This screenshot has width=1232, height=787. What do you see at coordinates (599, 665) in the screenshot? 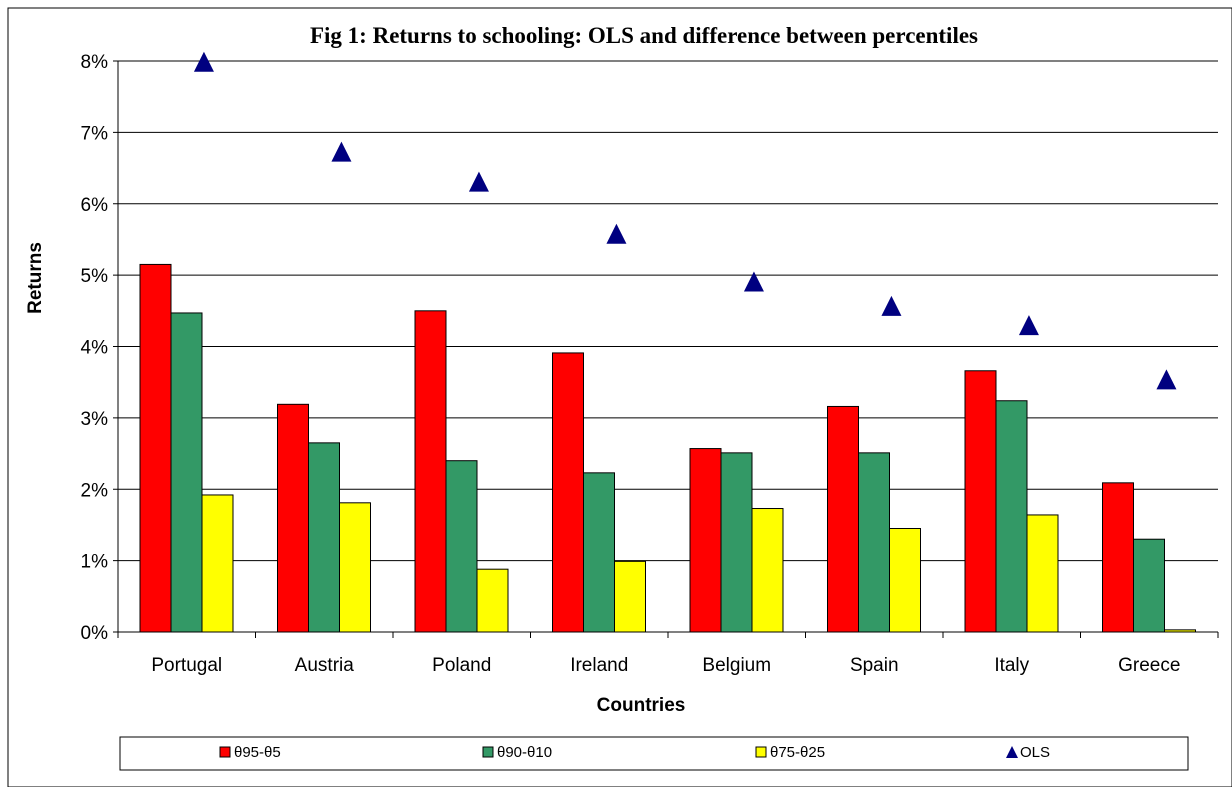
I see `x-tick-label-ireland: Ireland` at bounding box center [599, 665].